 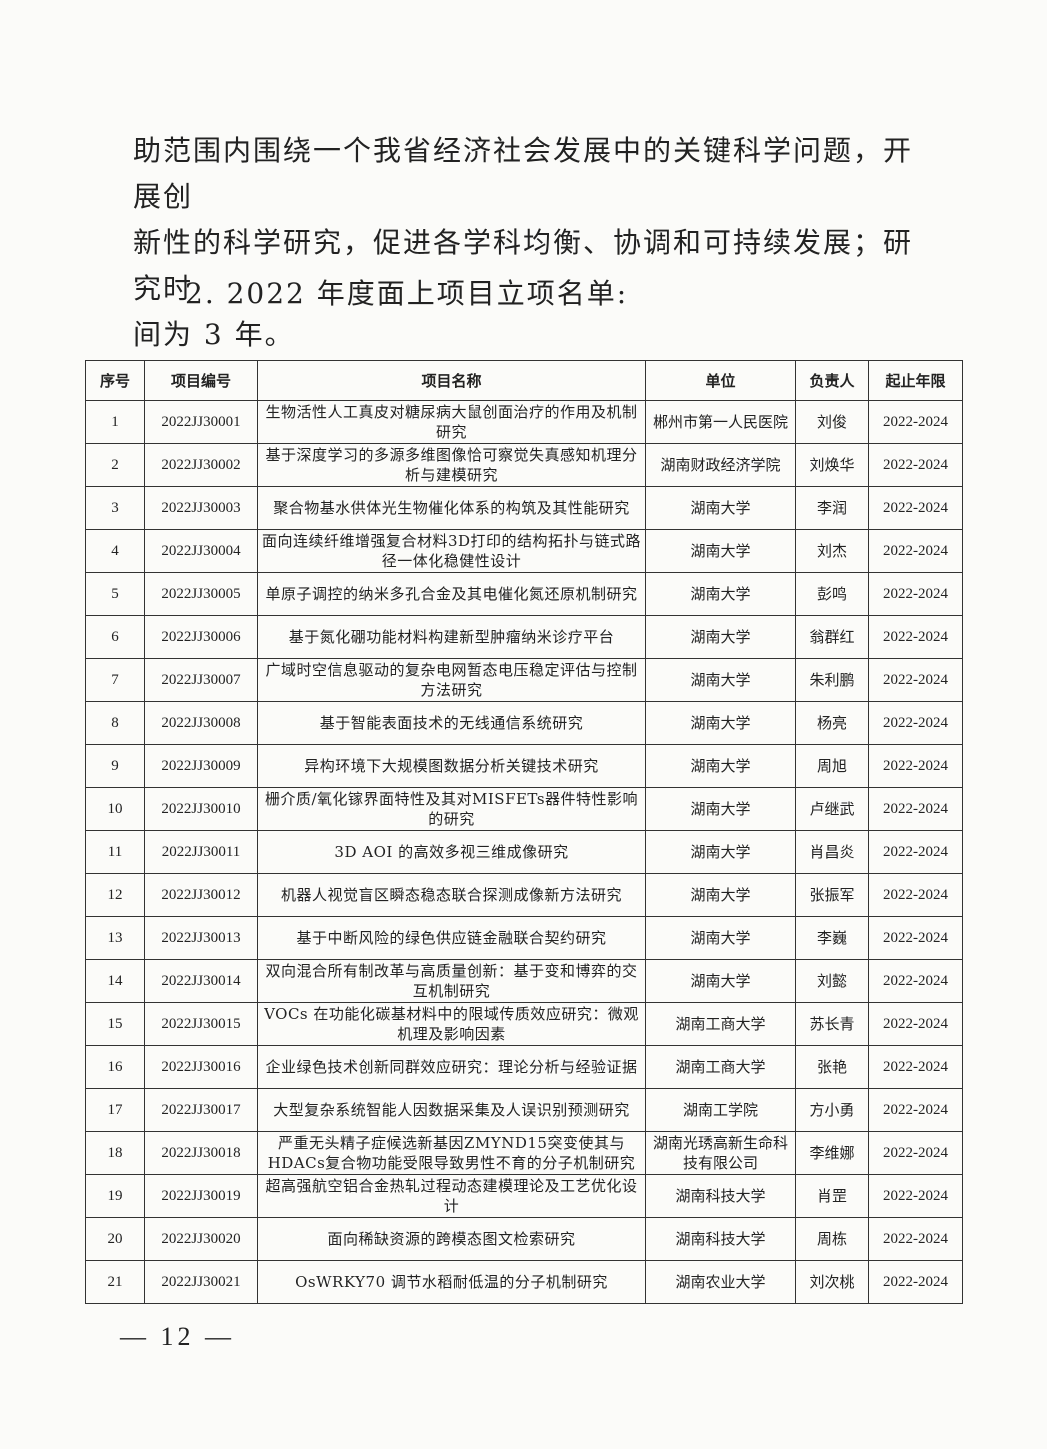 What do you see at coordinates (451, 551) in the screenshot?
I see `cell-project-name: 面向连续纤维增强复合材料3D打印的结构拓扑与链式路径一体化稳健性设计` at bounding box center [451, 551].